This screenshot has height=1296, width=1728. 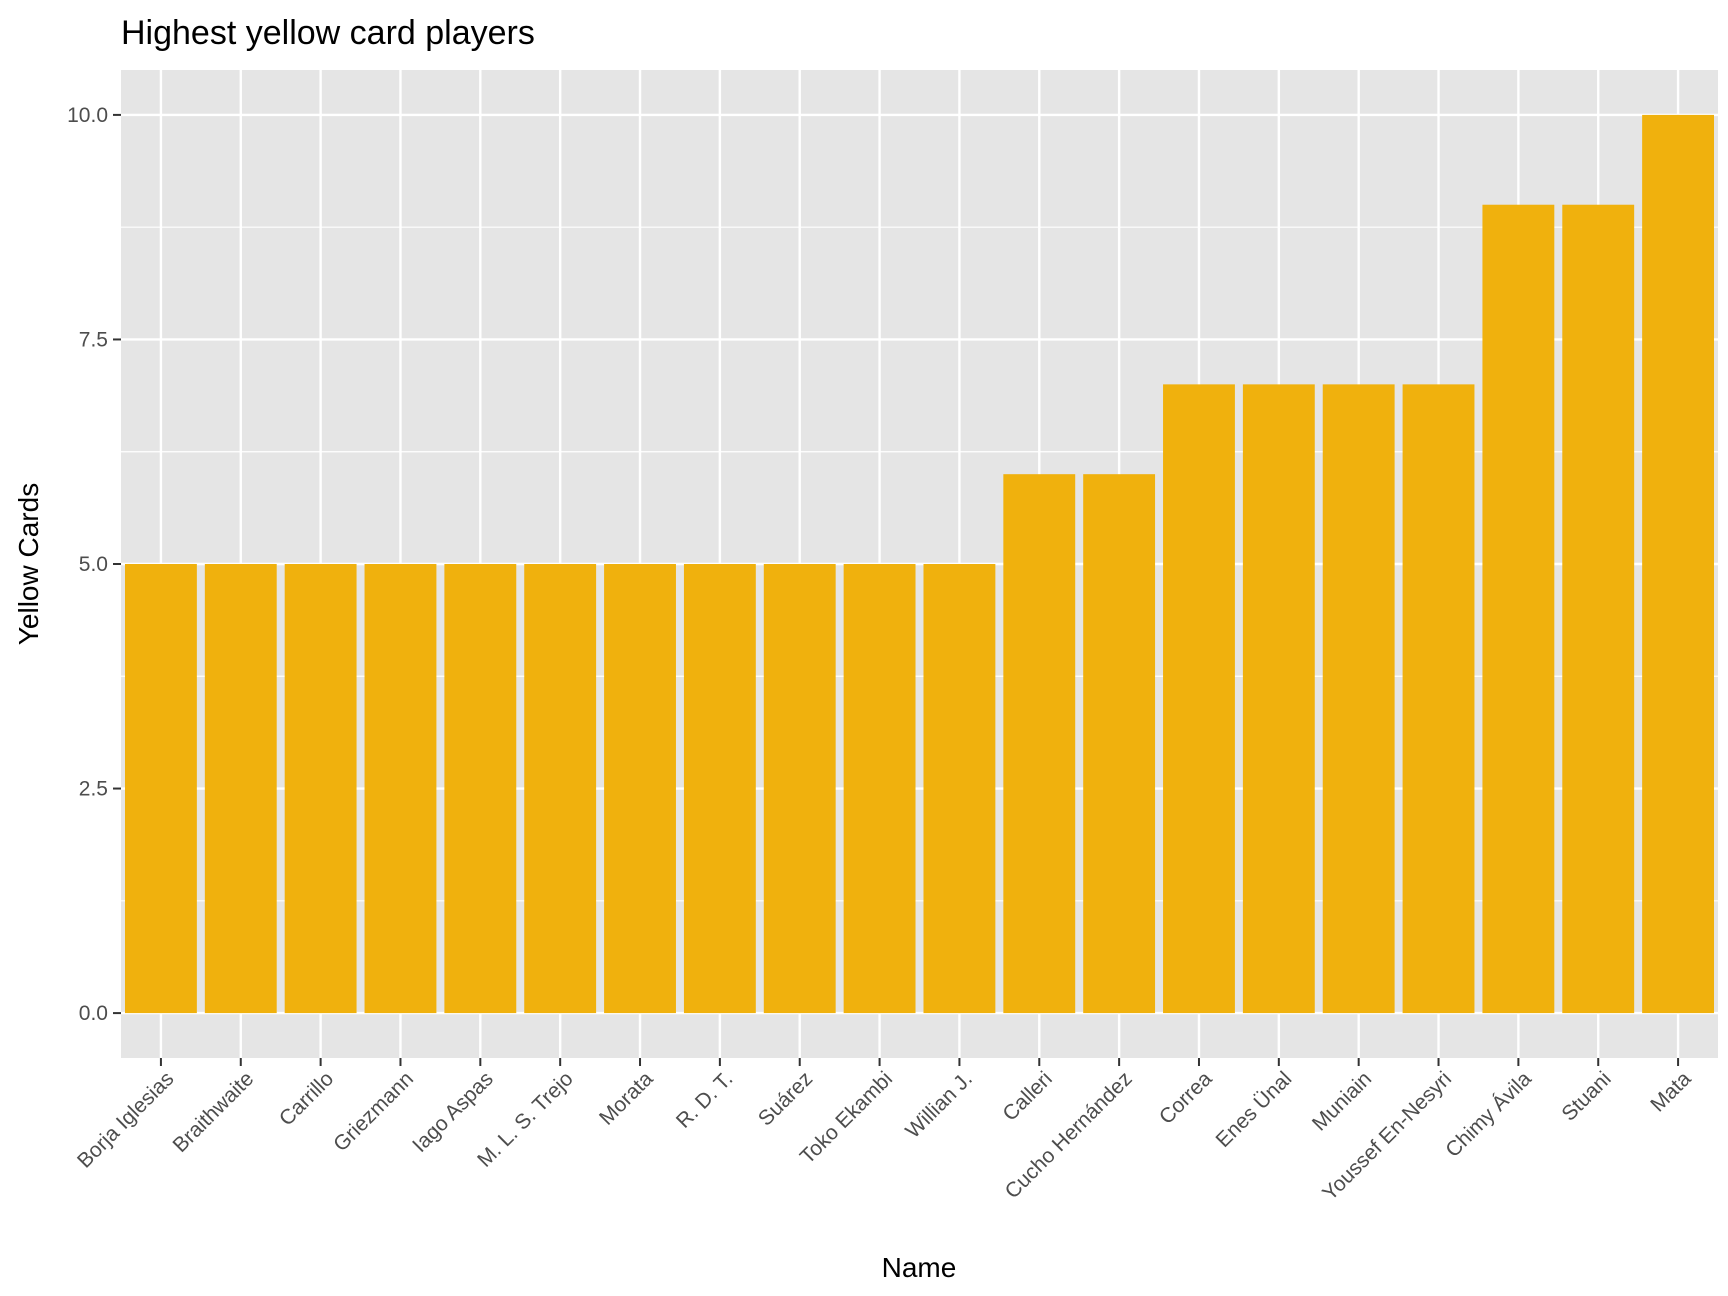 I want to click on x-tick-label: Stuani, so click(x=1586, y=1096).